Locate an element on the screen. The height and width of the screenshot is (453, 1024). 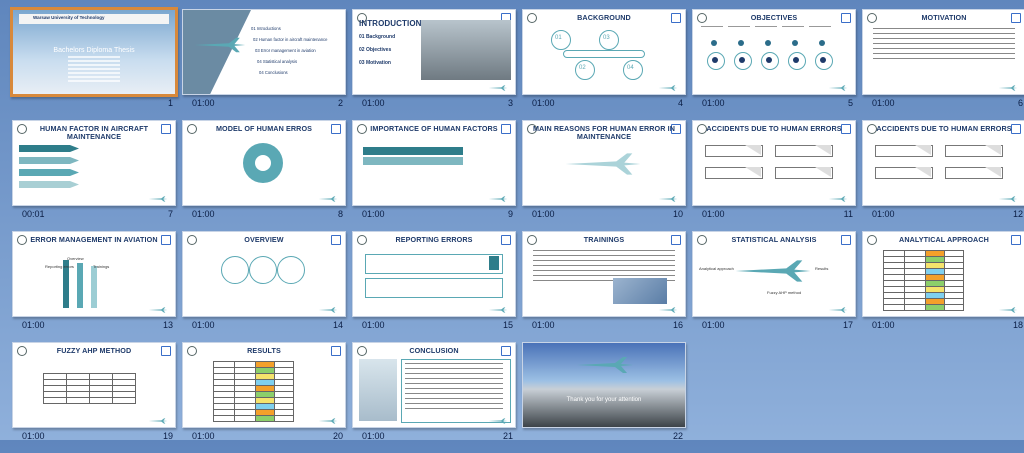
slide-thumbnail: BACKGROUND 01 02 03 04 is located at coordinates (604, 52).